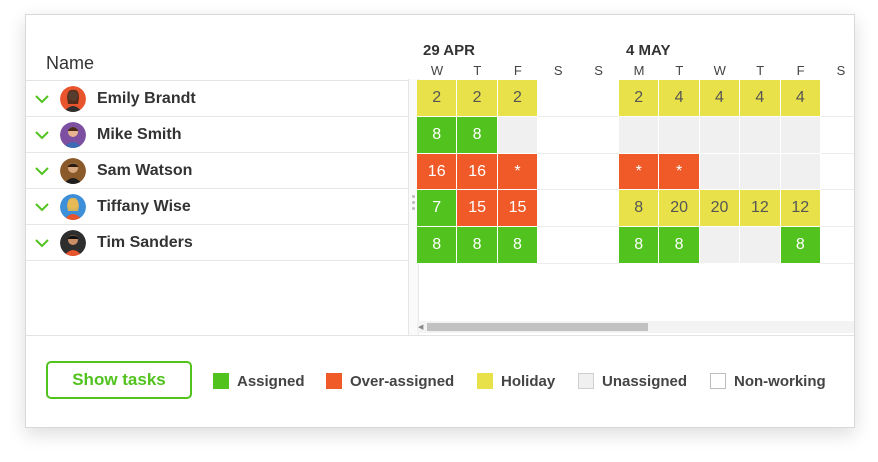 Image resolution: width=878 pixels, height=462 pixels. I want to click on resource-row: Tiffany Wise, so click(217, 207).